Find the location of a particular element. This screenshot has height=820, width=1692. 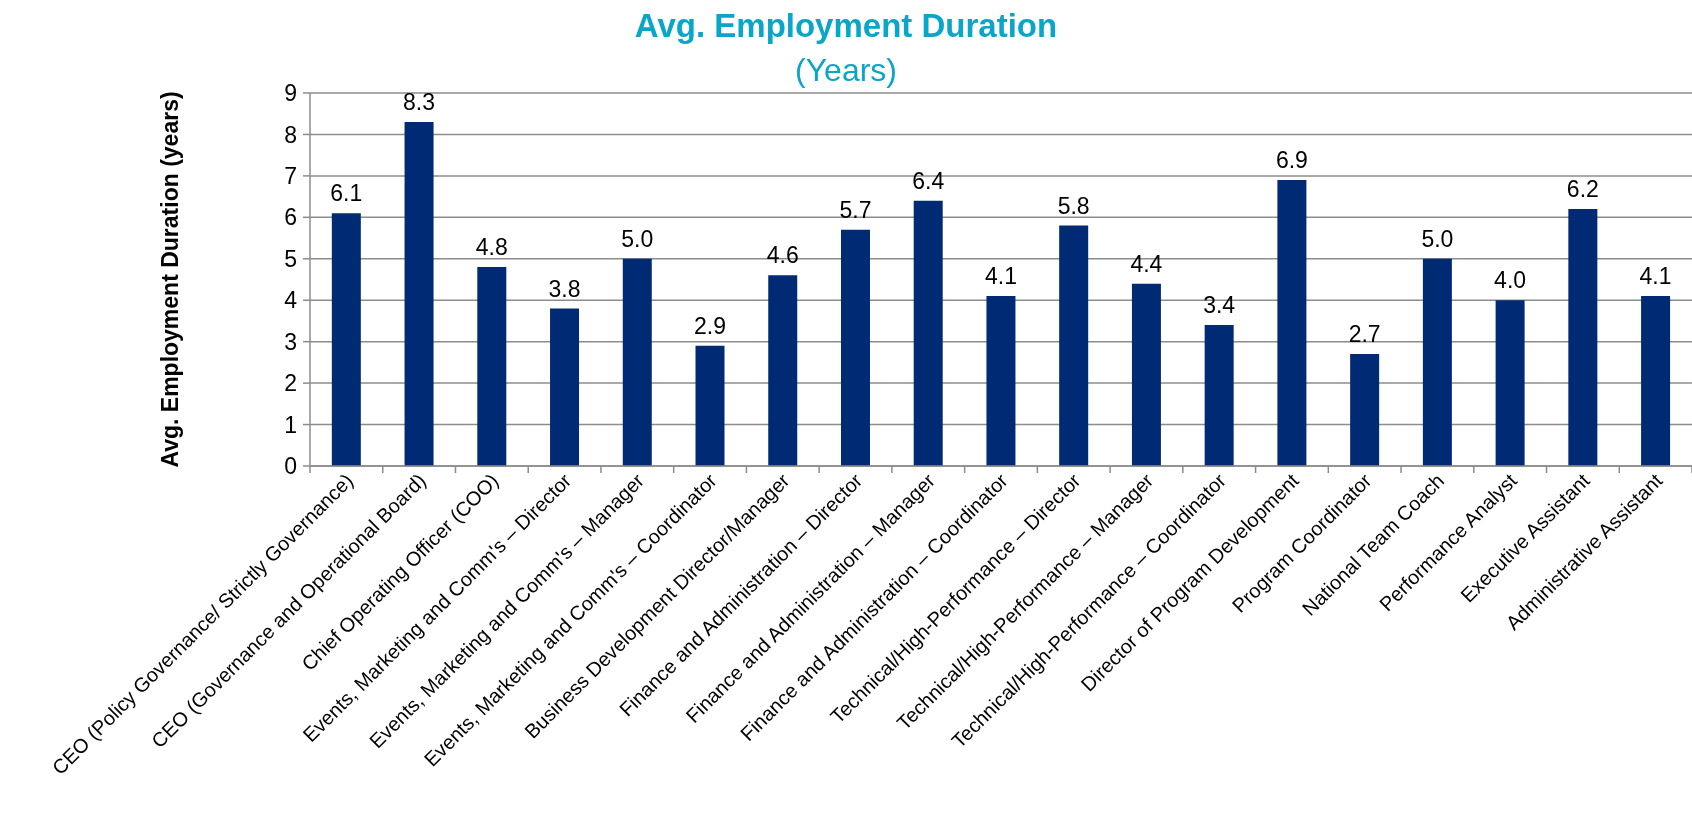

y-tick-label: 4 is located at coordinates (291, 300).